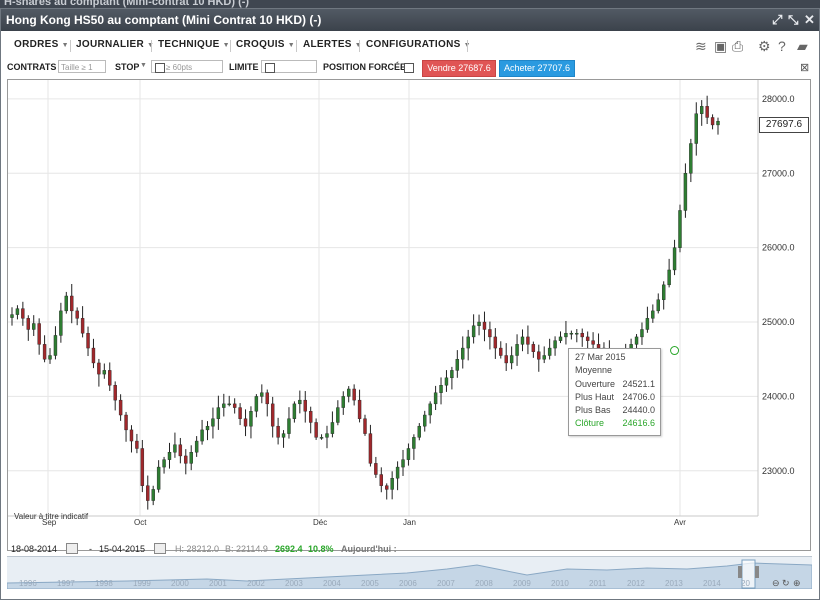 The height and width of the screenshot is (600, 820). Describe the element at coordinates (590, 423) in the screenshot. I see `tooltip-close-label: Clôture` at that location.